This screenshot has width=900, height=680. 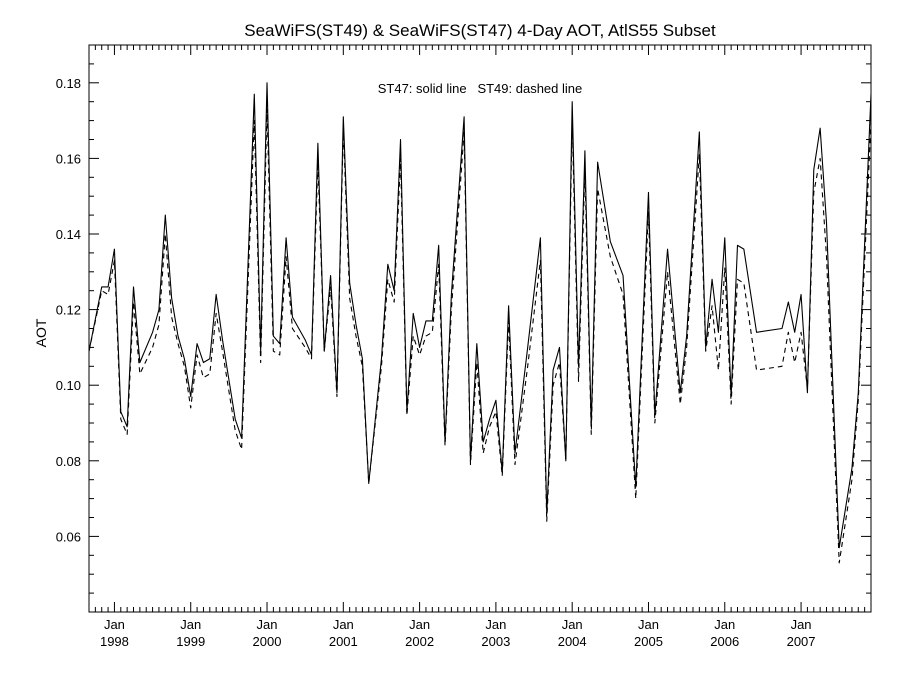 What do you see at coordinates (495, 641) in the screenshot?
I see `x-tick-label-year: 2003` at bounding box center [495, 641].